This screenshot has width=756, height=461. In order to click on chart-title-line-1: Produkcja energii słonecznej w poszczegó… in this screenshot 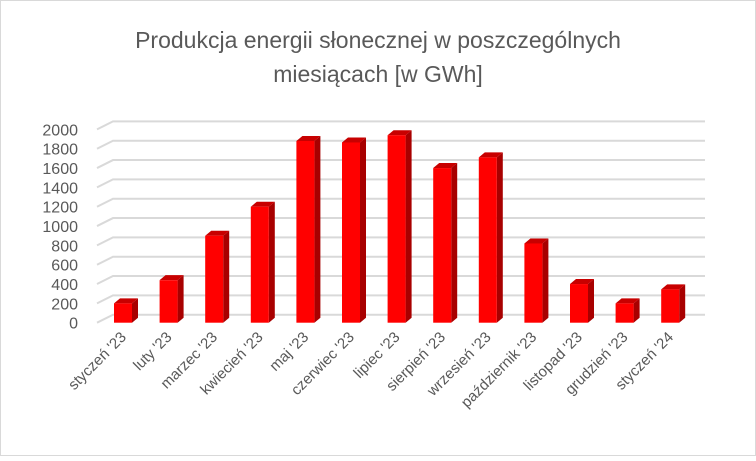, I will do `click(378, 40)`.